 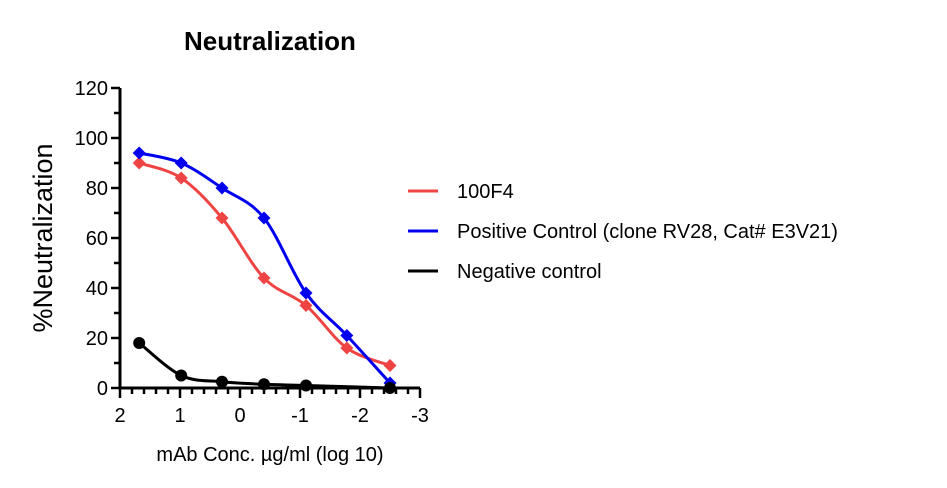 What do you see at coordinates (43, 237) in the screenshot?
I see `y-axis-label: %Neutralization` at bounding box center [43, 237].